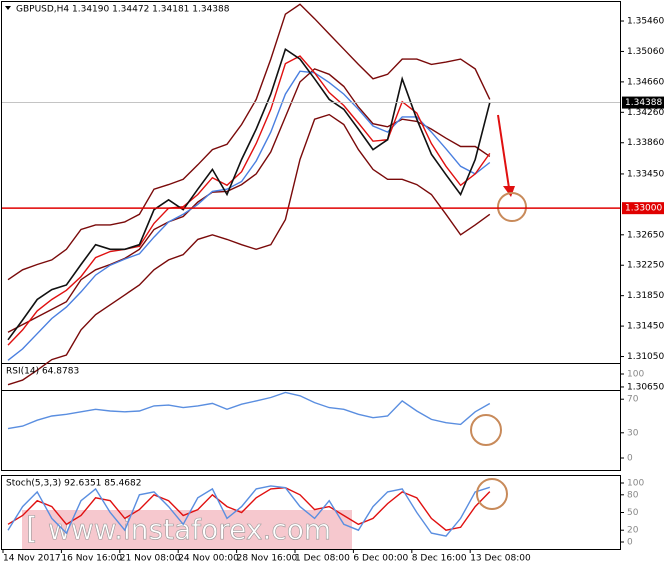 This screenshot has height=568, width=665. What do you see at coordinates (645, 327) in the screenshot?
I see `y-tick-label: 1.31450` at bounding box center [645, 327].